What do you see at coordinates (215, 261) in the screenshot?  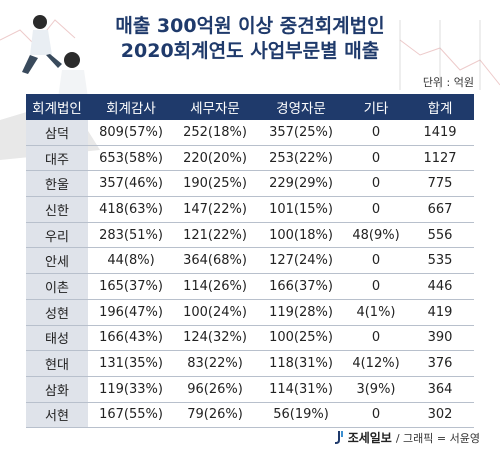 I see `cell-tax-value: 364(68%)` at bounding box center [215, 261].